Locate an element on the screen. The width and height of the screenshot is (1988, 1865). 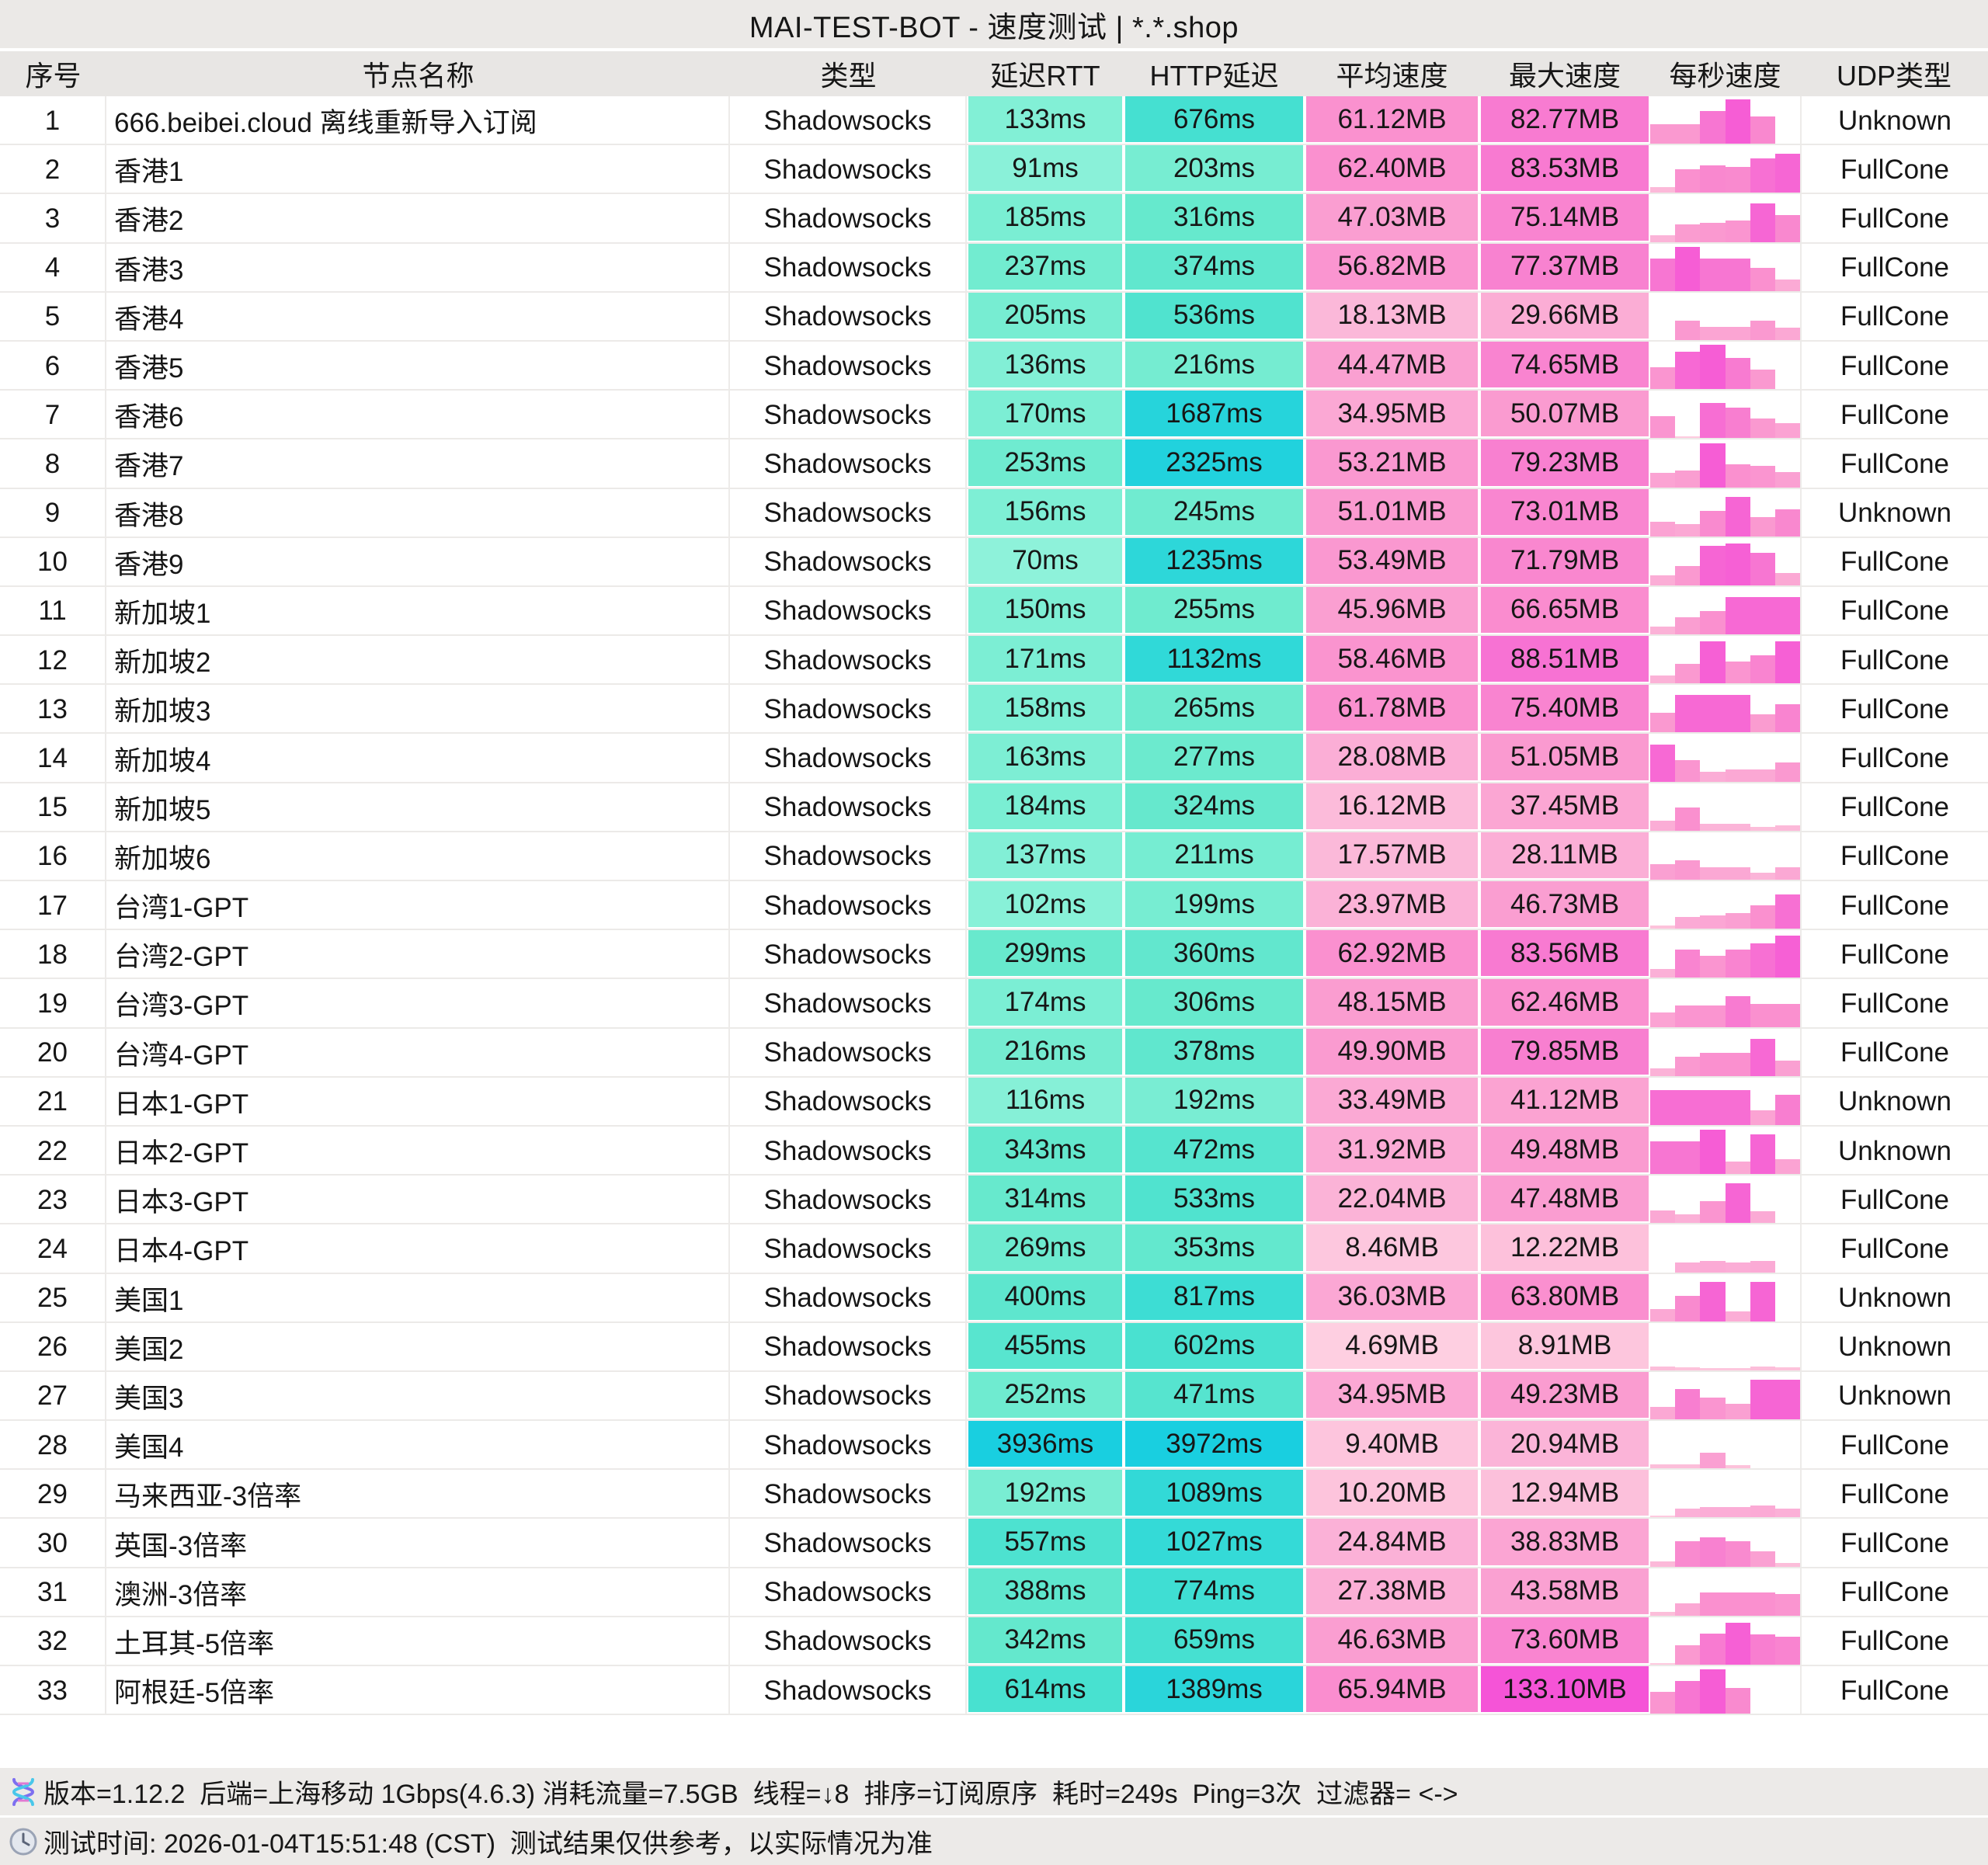
rtt-value: 614ms is located at coordinates (1045, 1690).